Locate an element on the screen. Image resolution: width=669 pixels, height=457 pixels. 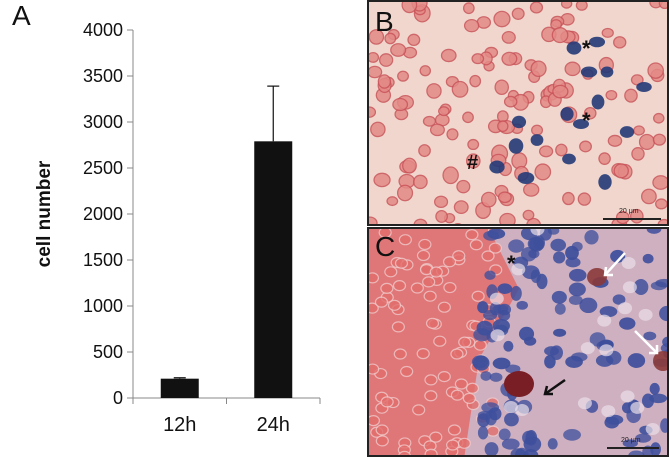
y-tick-label: 3500 is located at coordinates (103, 76).